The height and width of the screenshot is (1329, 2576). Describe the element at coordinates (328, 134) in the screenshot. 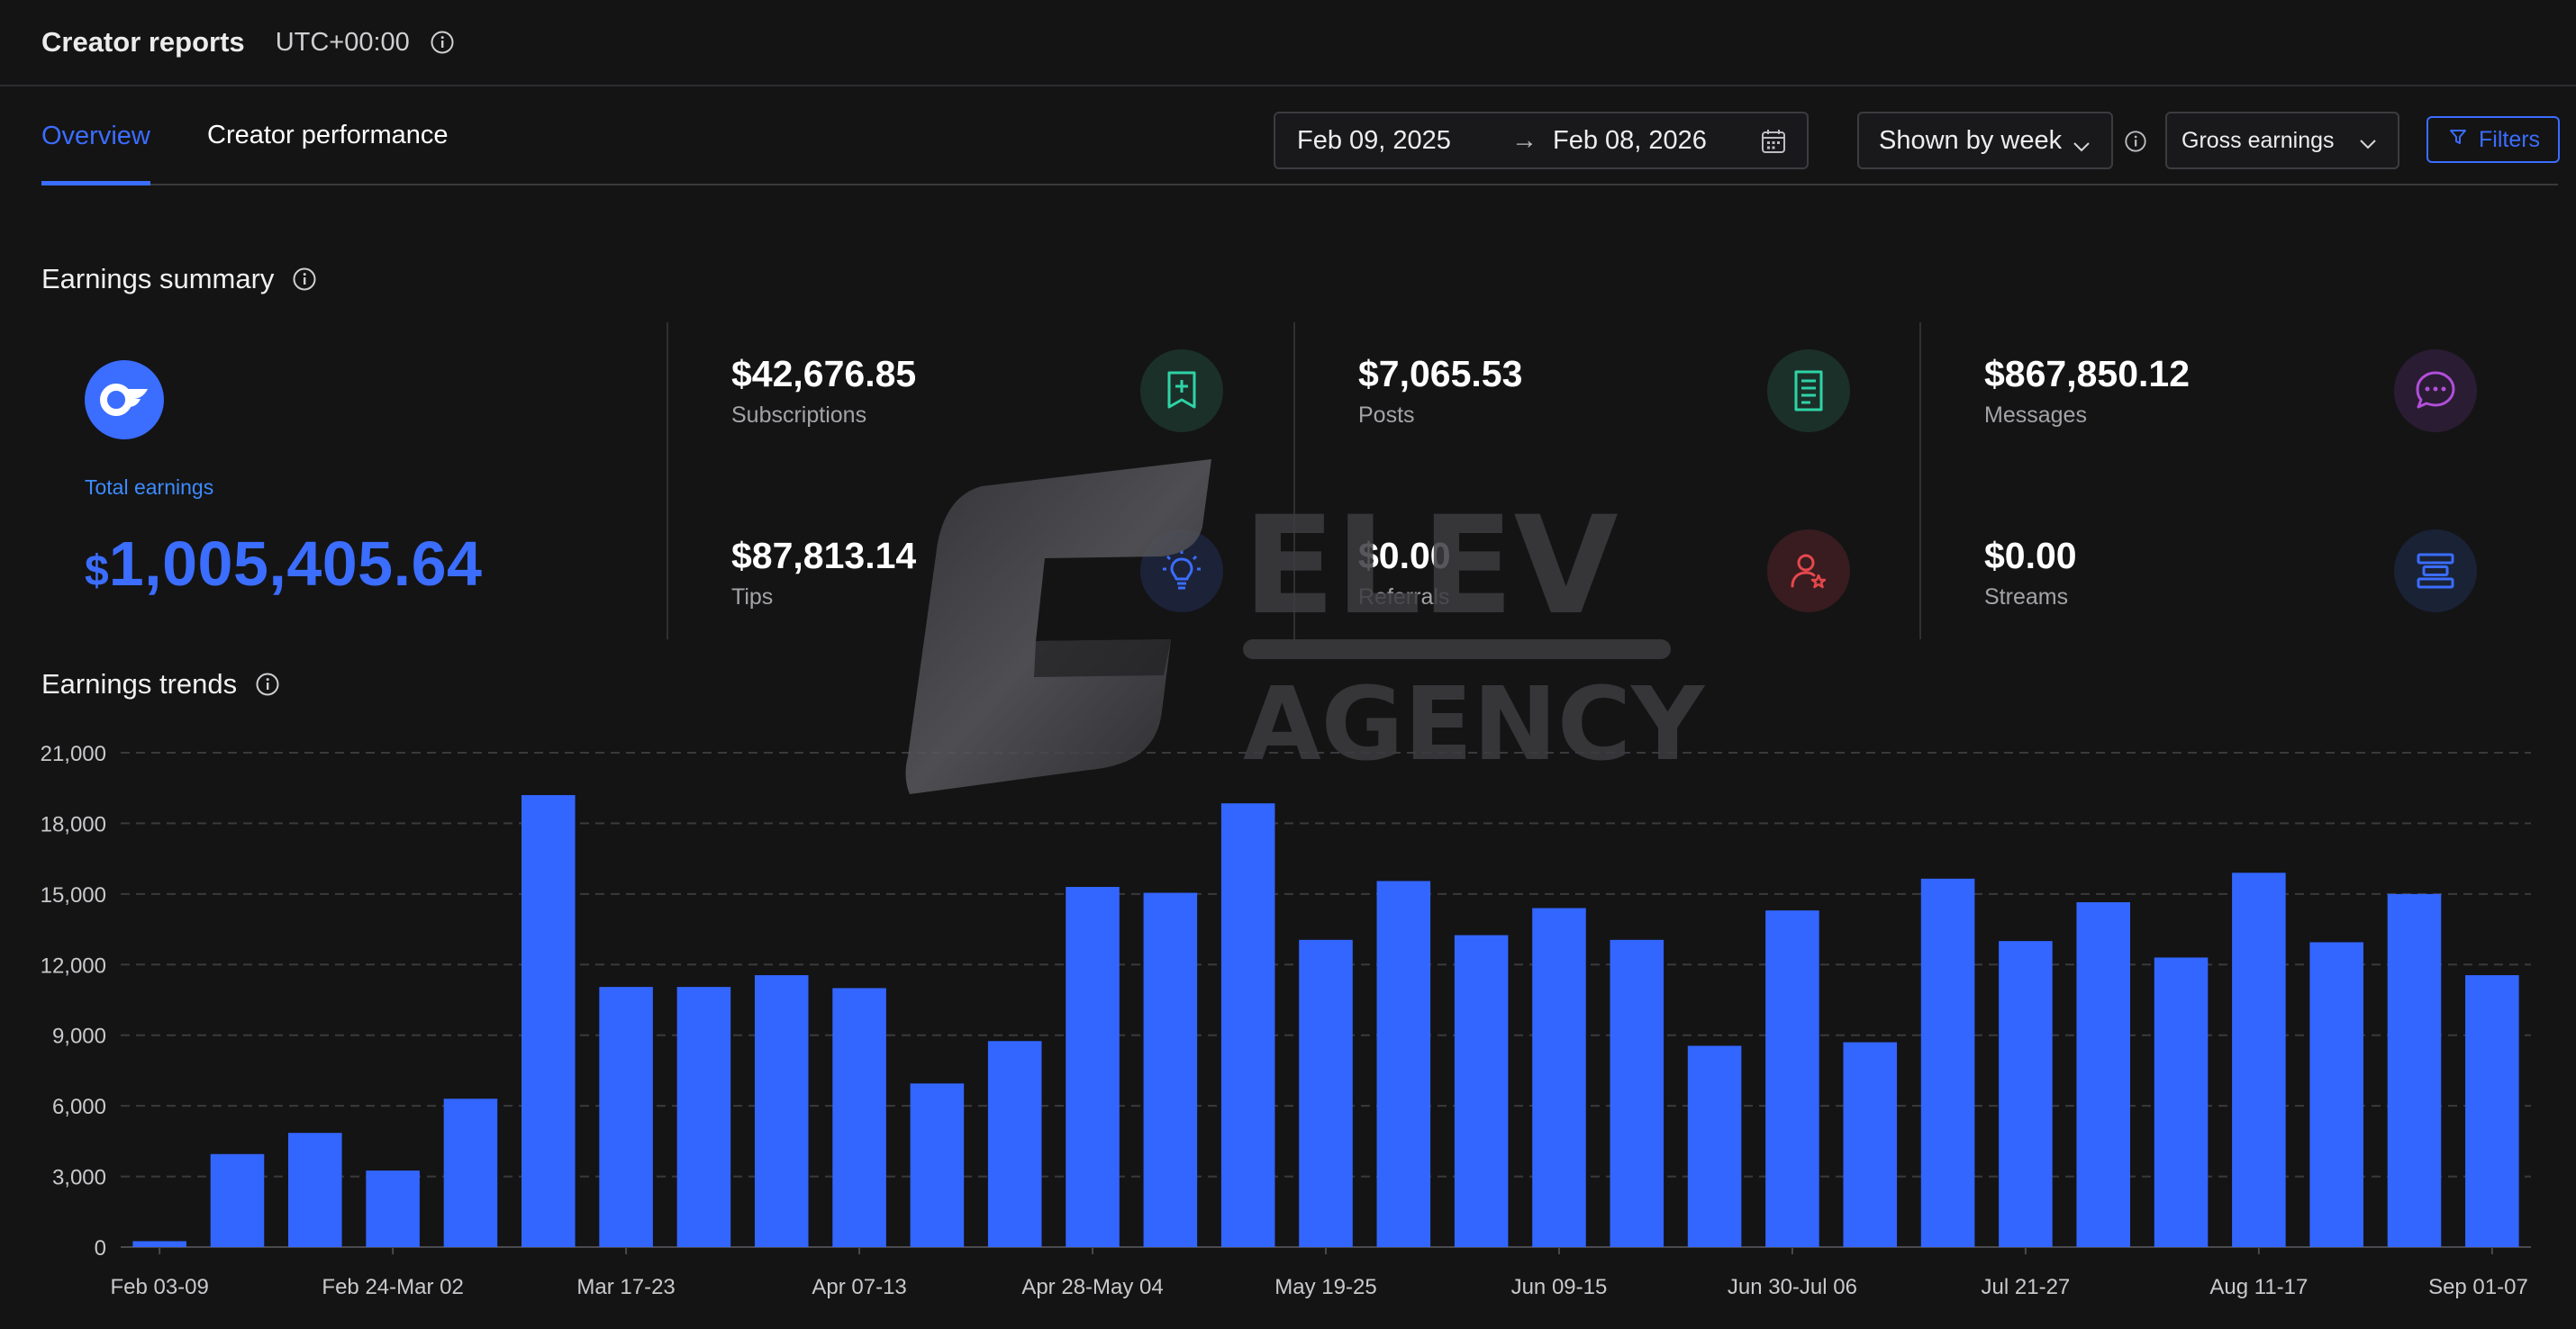

I see `tab-creator-performance: Creator performance` at that location.